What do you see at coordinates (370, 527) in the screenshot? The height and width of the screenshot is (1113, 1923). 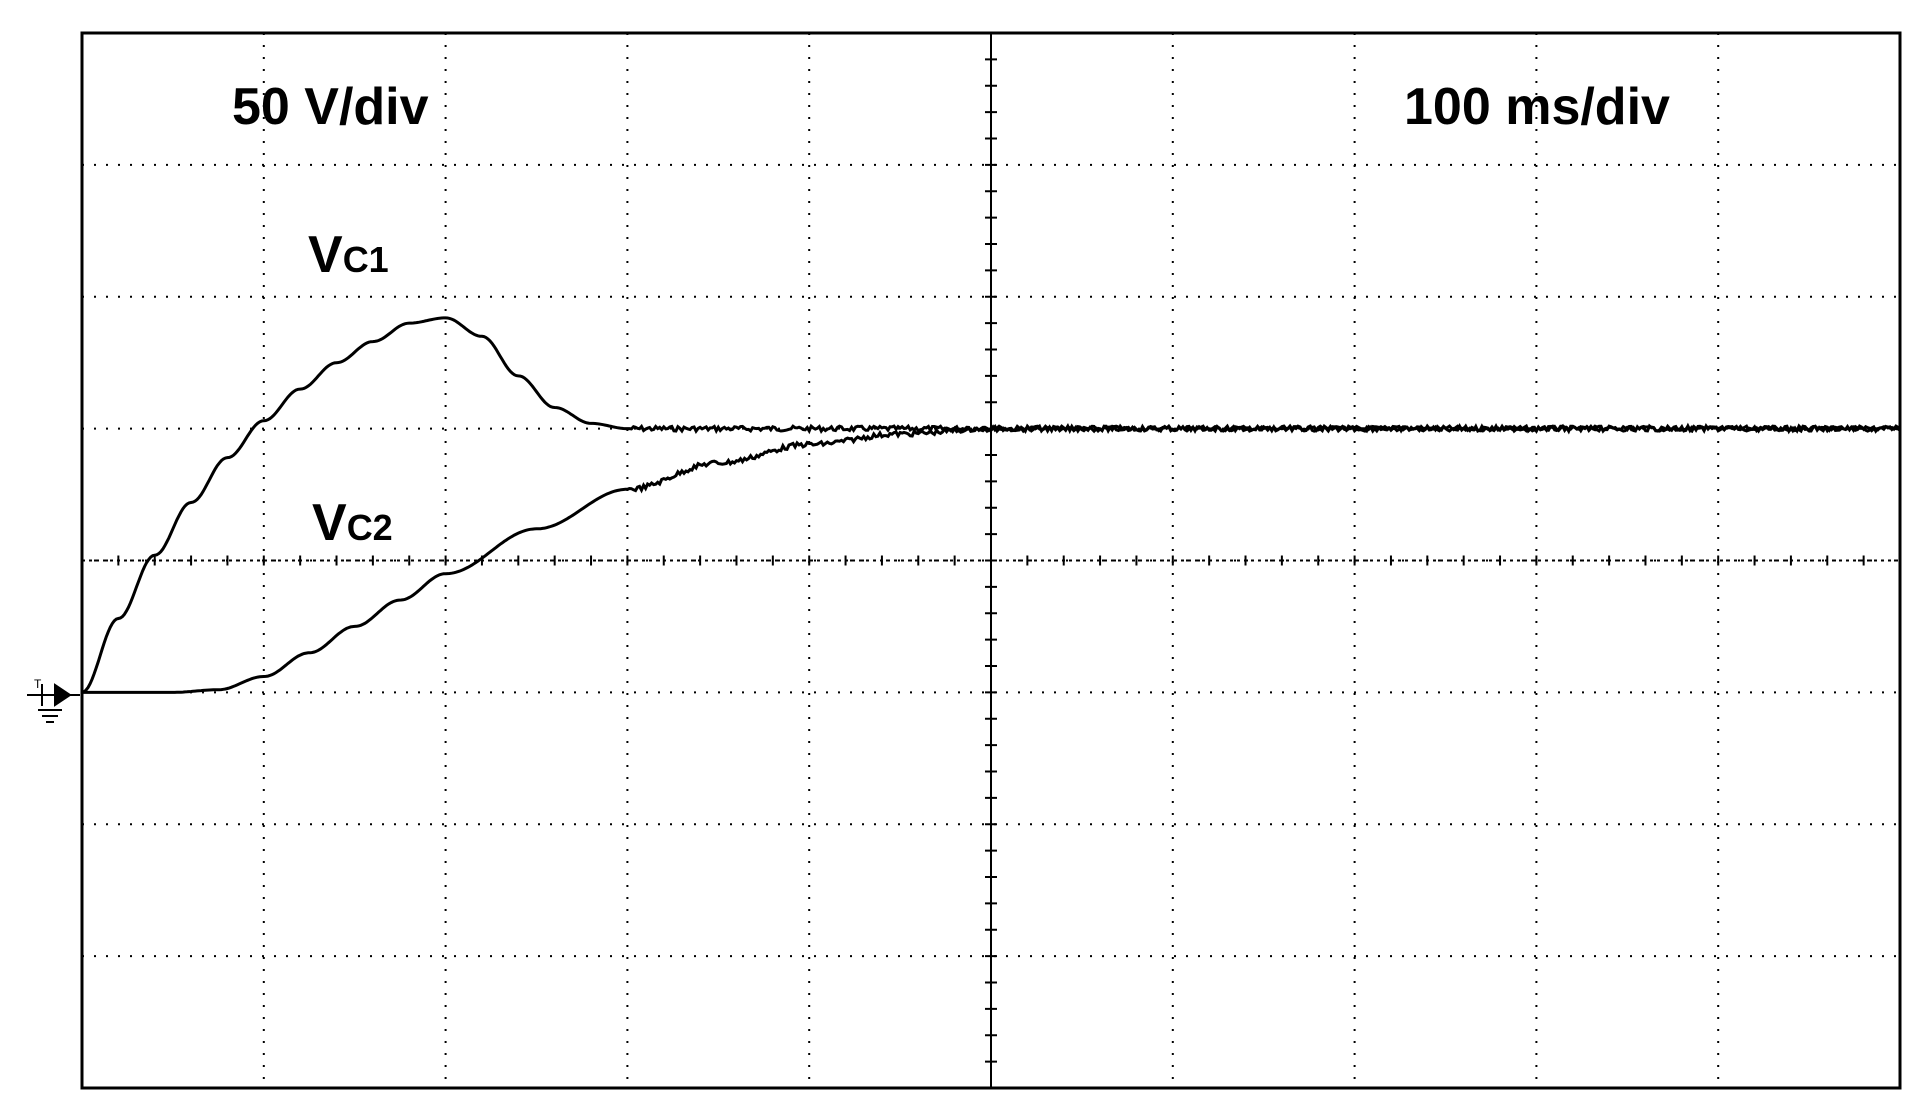 I see `vc2-label-sub: C2` at bounding box center [370, 527].